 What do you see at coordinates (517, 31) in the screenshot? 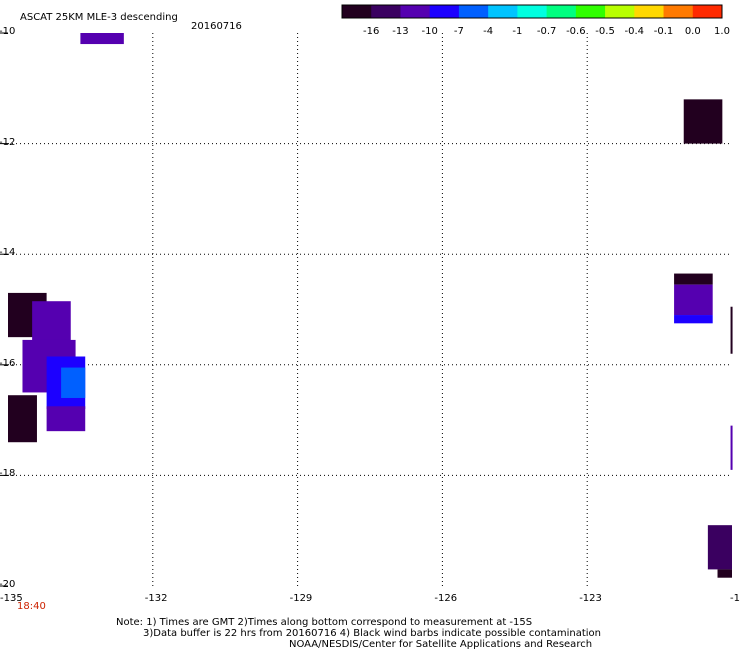
I see `colorbar-tick-label: -1` at bounding box center [517, 31].